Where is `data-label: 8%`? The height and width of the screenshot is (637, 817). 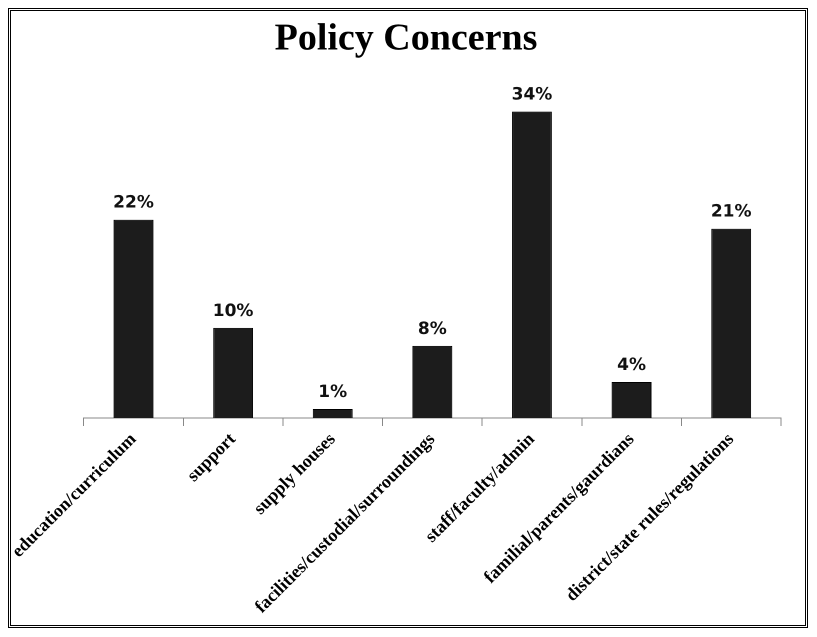
data-label: 8% is located at coordinates (432, 328).